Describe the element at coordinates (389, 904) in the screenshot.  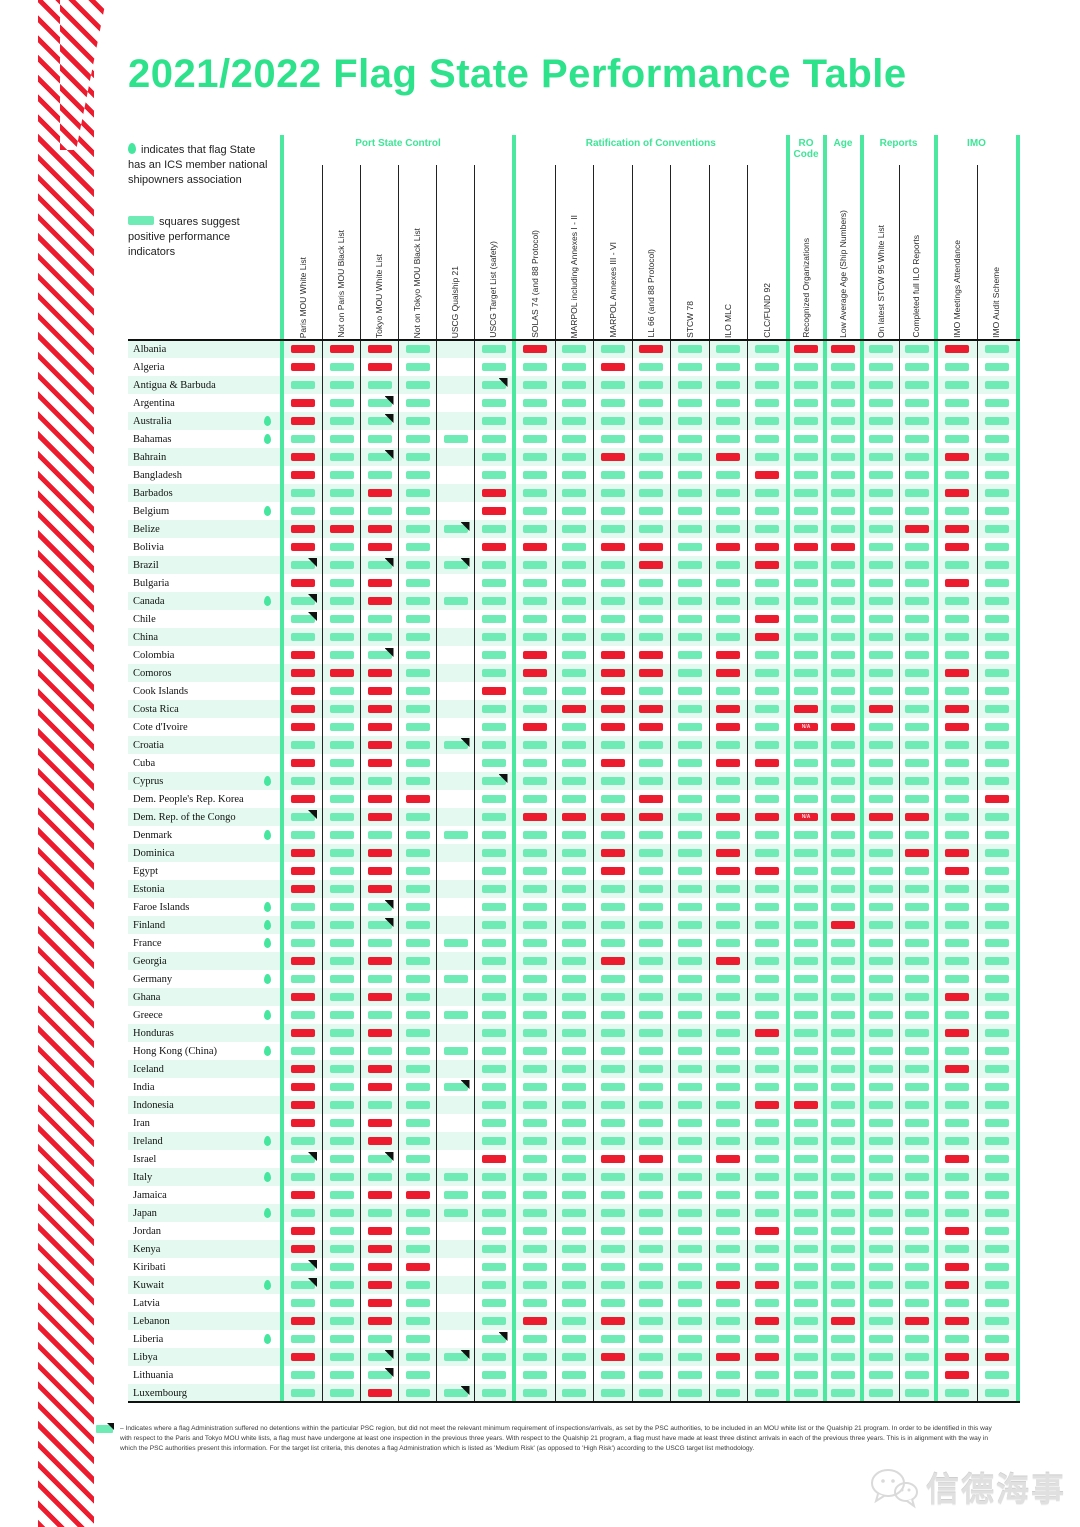
I see `triangle-note-icon` at that location.